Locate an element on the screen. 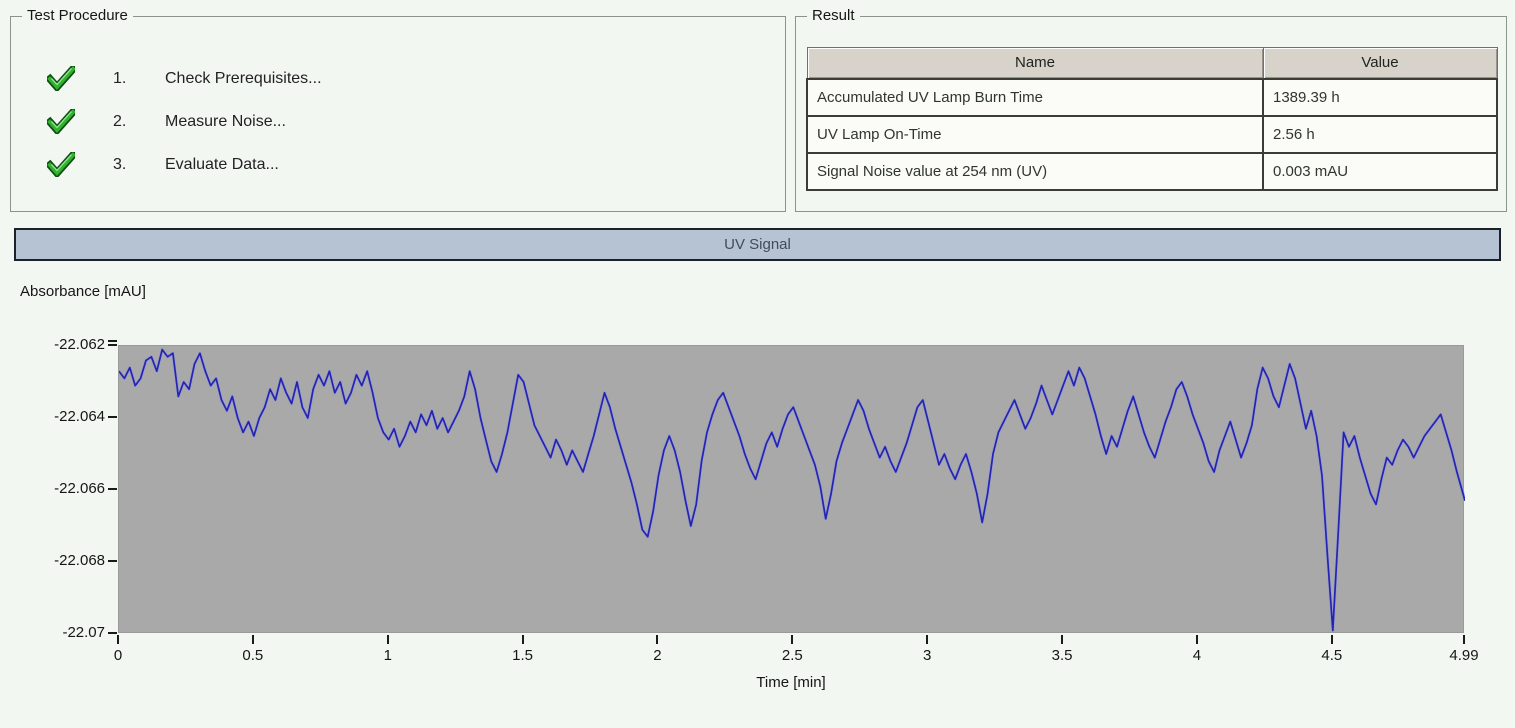  step-number: 3. is located at coordinates (120, 164).